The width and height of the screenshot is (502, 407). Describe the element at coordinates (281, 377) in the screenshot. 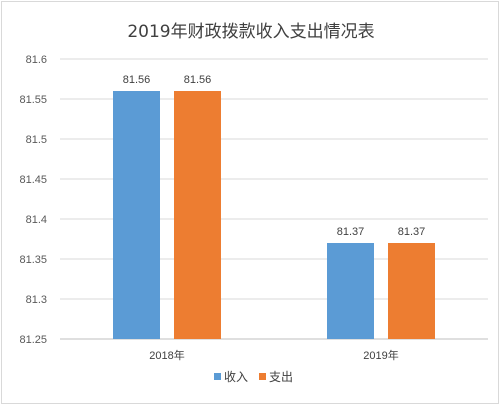

I see `legend-label: 支出` at that location.